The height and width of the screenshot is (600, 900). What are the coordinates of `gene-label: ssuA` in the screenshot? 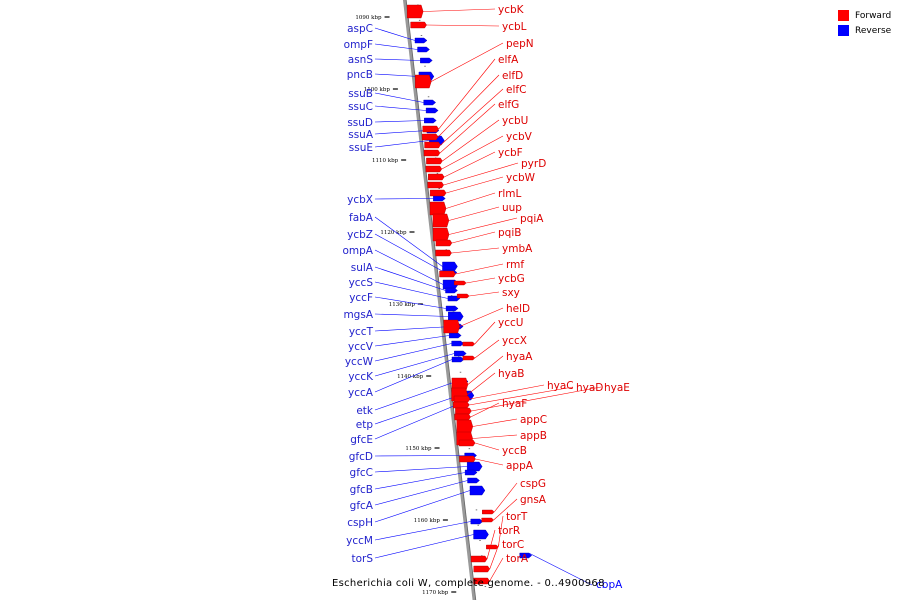 It's located at (361, 135).